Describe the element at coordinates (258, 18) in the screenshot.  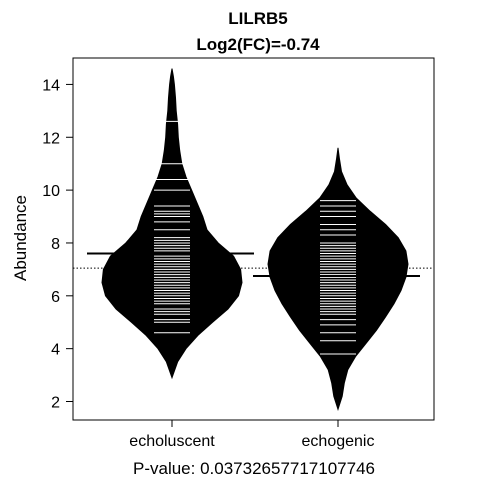
I see `chart-title: LILRB5` at that location.